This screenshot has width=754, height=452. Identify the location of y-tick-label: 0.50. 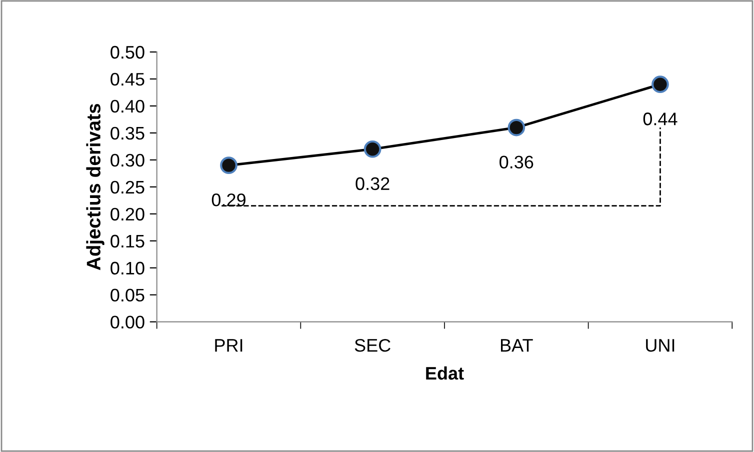
(127, 52).